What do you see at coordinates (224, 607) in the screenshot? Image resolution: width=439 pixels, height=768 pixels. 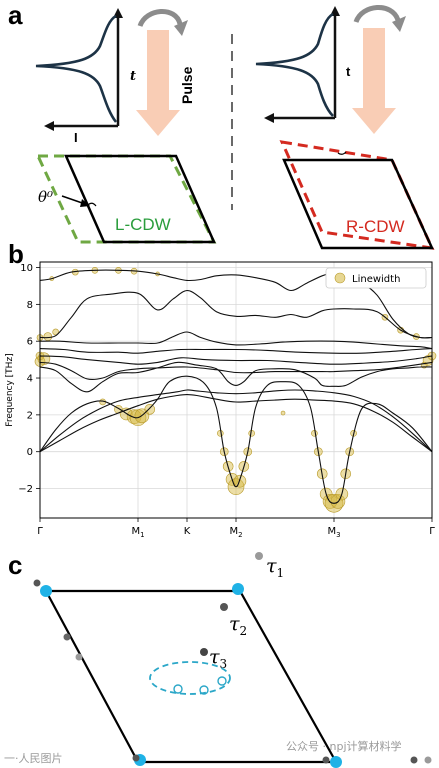 I see `dot-tau2` at bounding box center [224, 607].